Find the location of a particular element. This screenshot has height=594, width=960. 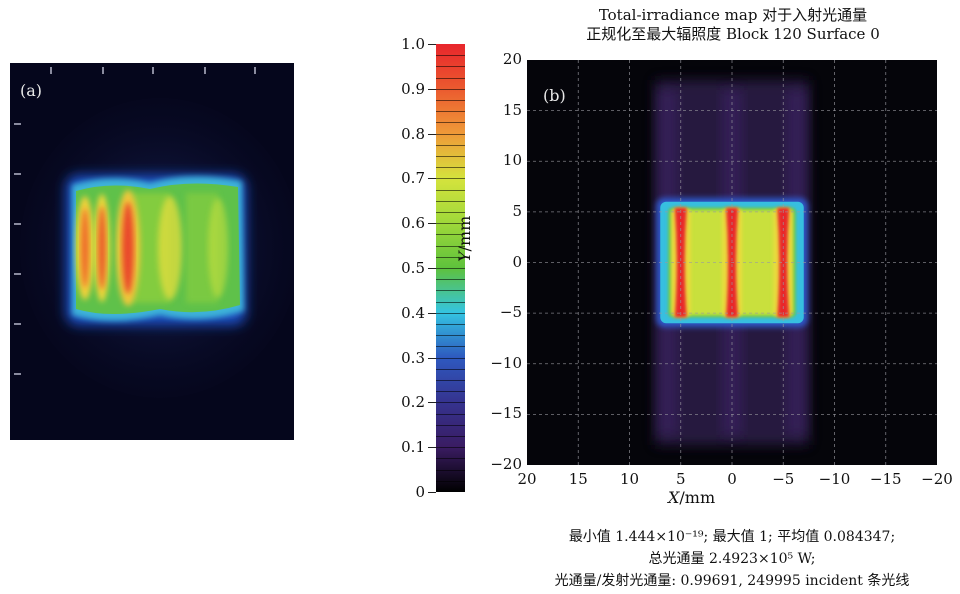

y-tick-label: −20 is located at coordinates (506, 464).